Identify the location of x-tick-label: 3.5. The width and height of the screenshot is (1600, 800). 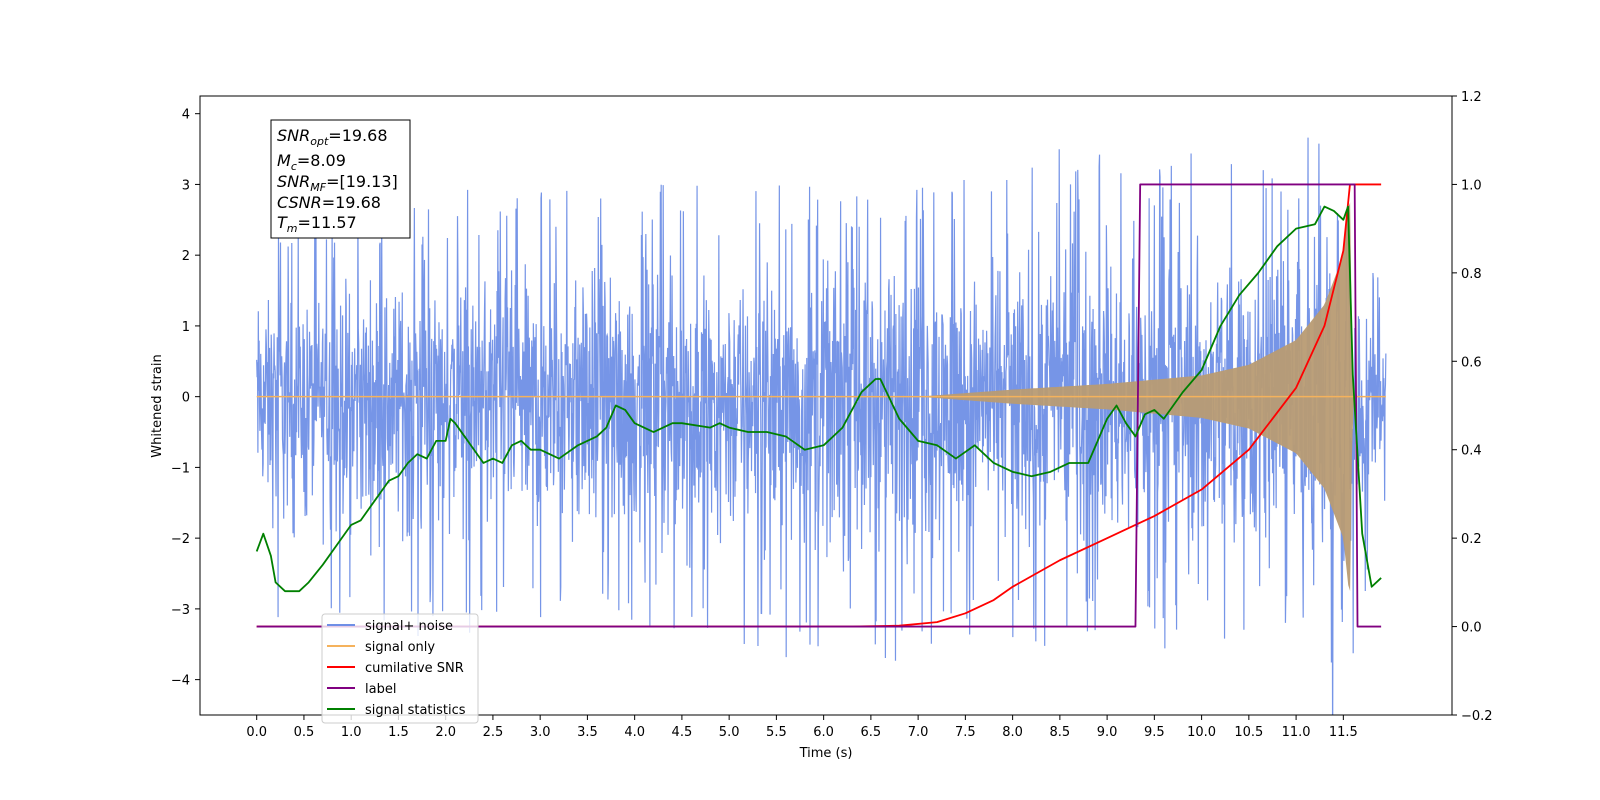
(587, 732).